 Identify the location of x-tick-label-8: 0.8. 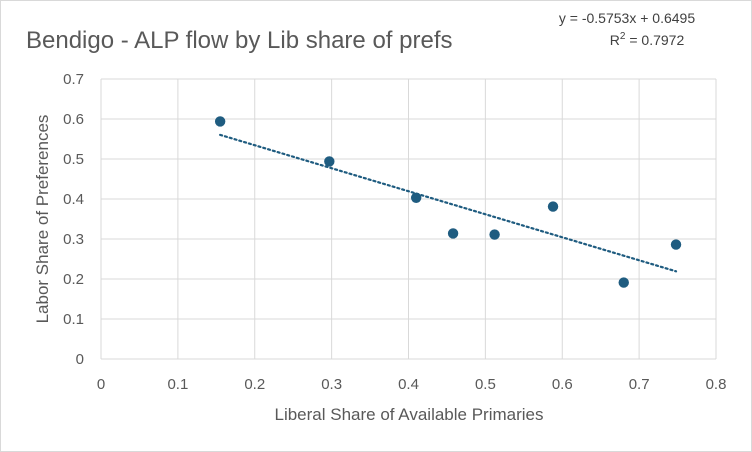
(716, 384).